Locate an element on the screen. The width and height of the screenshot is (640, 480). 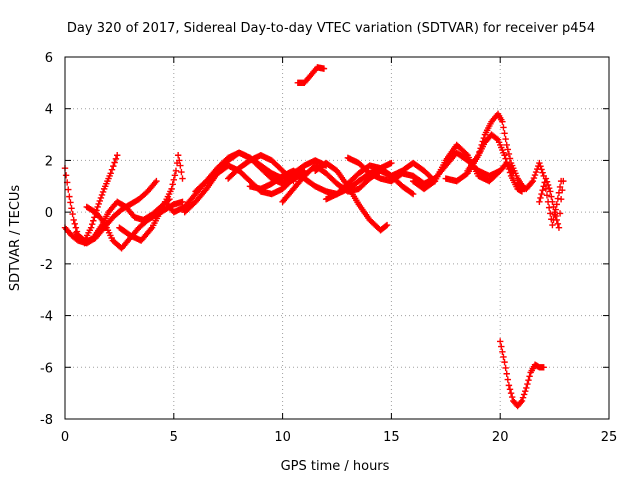
y-tick-label: 4 is located at coordinates (49, 110).